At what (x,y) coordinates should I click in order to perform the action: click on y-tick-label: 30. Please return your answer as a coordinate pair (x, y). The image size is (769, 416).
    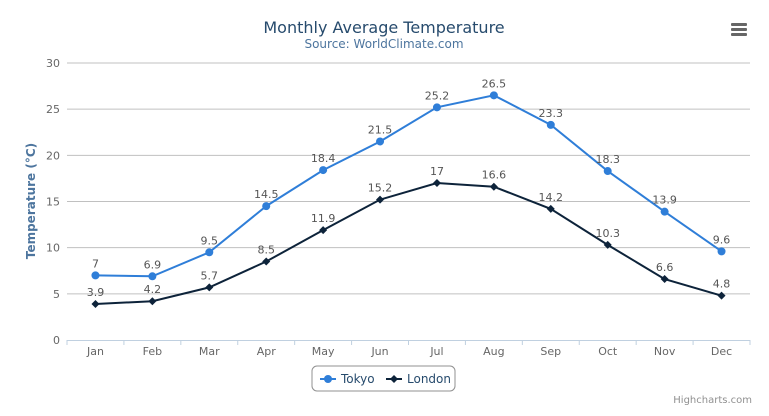
    Looking at the image, I should click on (53, 63).